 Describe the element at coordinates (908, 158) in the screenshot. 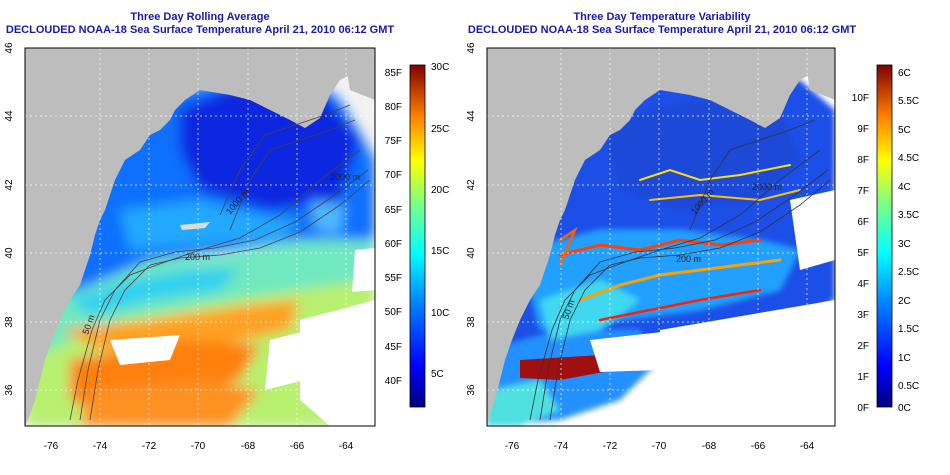

I see `right-cbar-c-label: 4.5C` at that location.